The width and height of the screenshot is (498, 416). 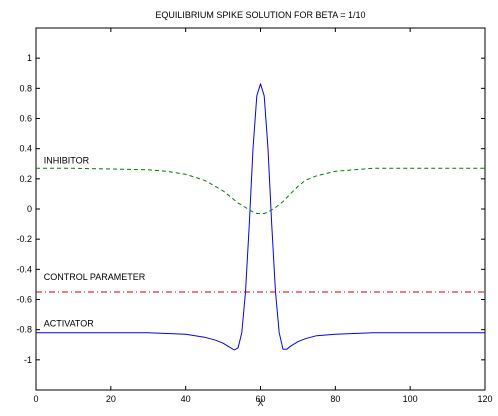 I want to click on x-tick-label: 60, so click(x=260, y=399).